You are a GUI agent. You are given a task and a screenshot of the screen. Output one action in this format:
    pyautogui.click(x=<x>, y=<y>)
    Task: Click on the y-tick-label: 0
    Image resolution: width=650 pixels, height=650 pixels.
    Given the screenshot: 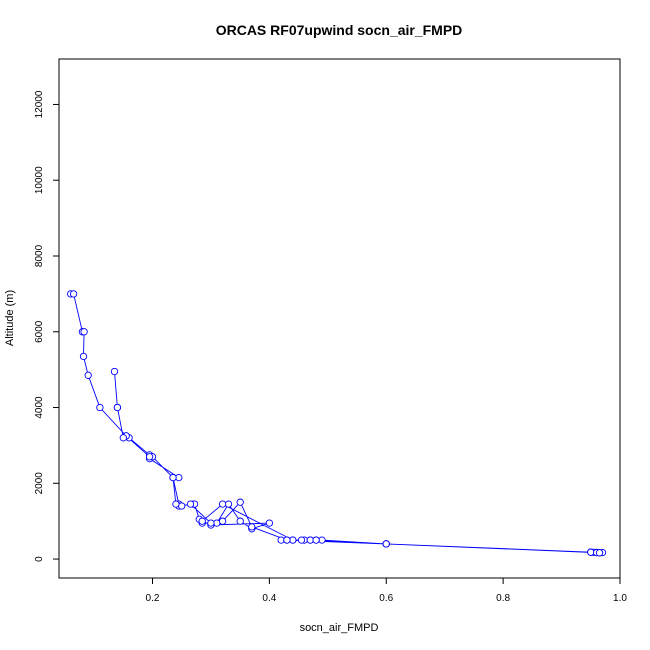 What is the action you would take?
    pyautogui.click(x=39, y=559)
    